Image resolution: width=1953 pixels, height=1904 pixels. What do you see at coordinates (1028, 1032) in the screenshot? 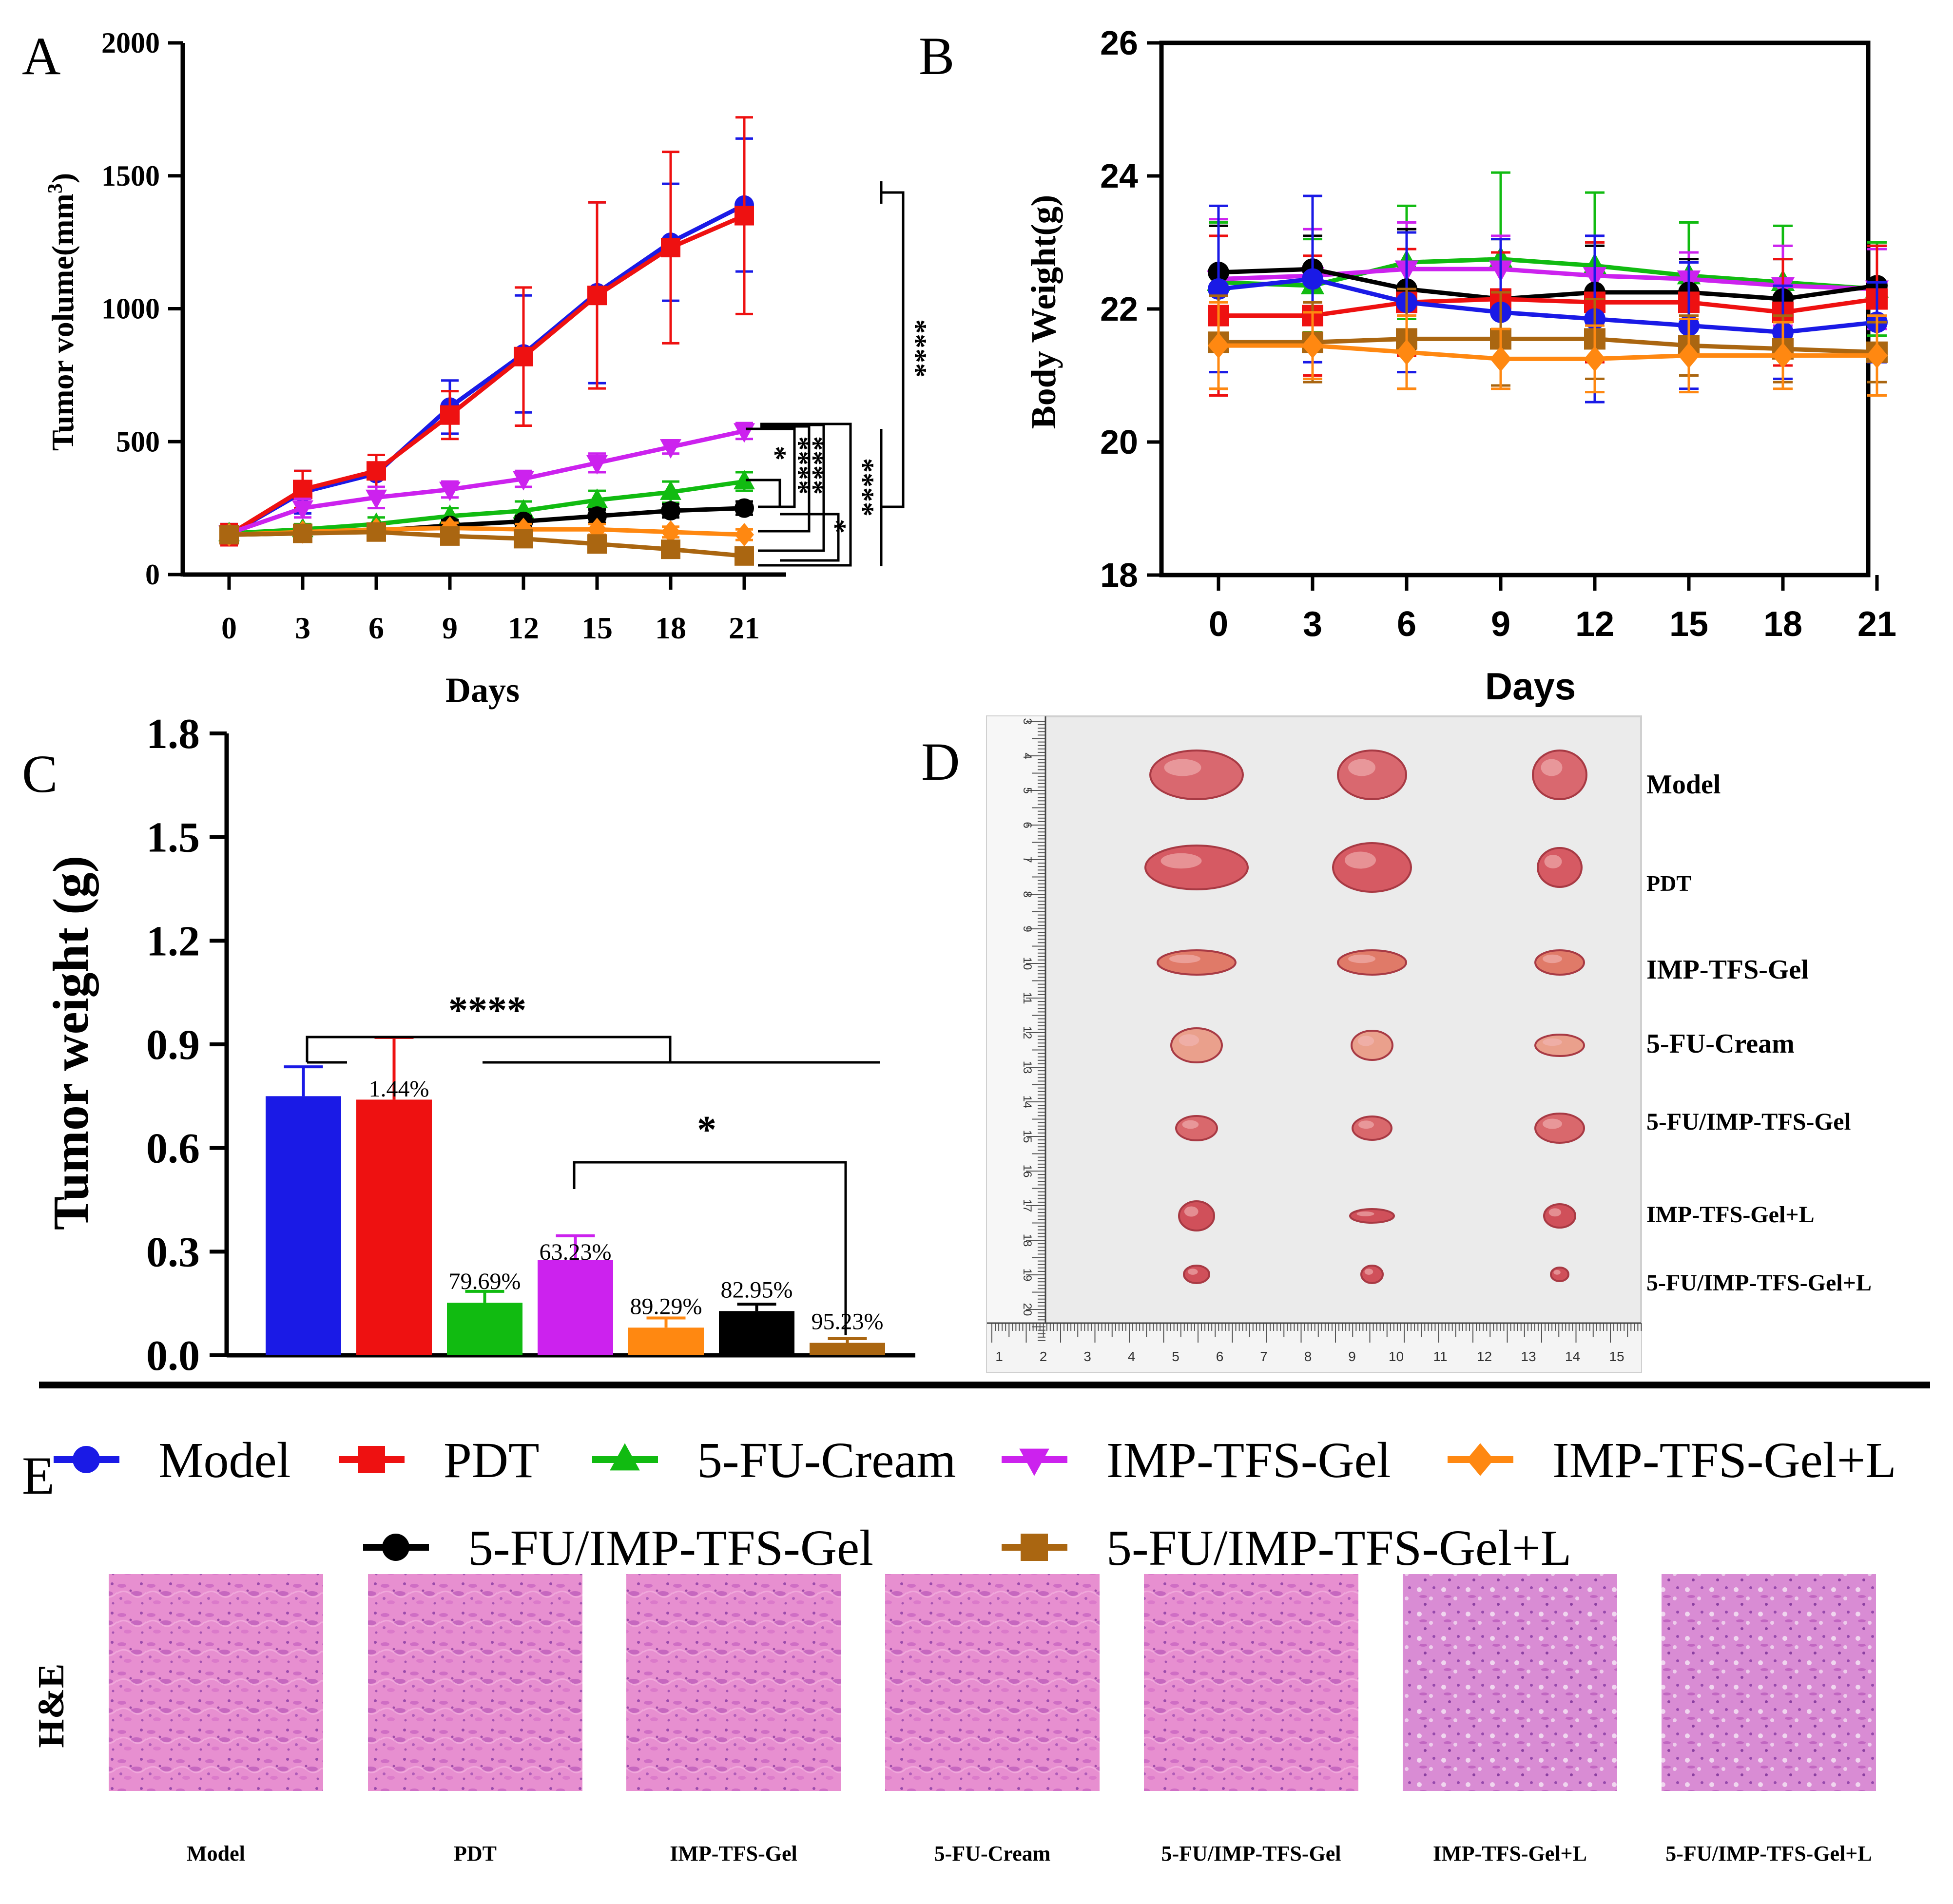
I see `ruler-number: 12` at bounding box center [1028, 1032].